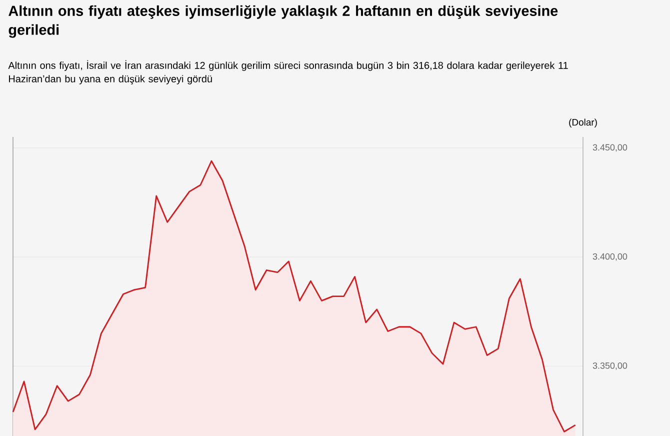  I want to click on y-tick-label: 3.400,00, so click(610, 257).